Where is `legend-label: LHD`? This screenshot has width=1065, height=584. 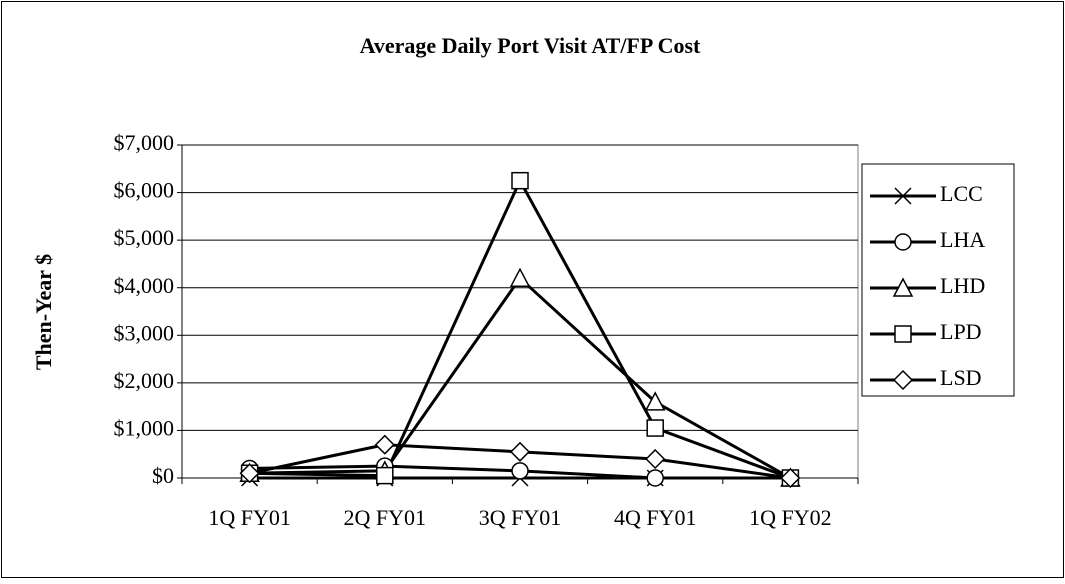
legend-label: LHD is located at coordinates (962, 285).